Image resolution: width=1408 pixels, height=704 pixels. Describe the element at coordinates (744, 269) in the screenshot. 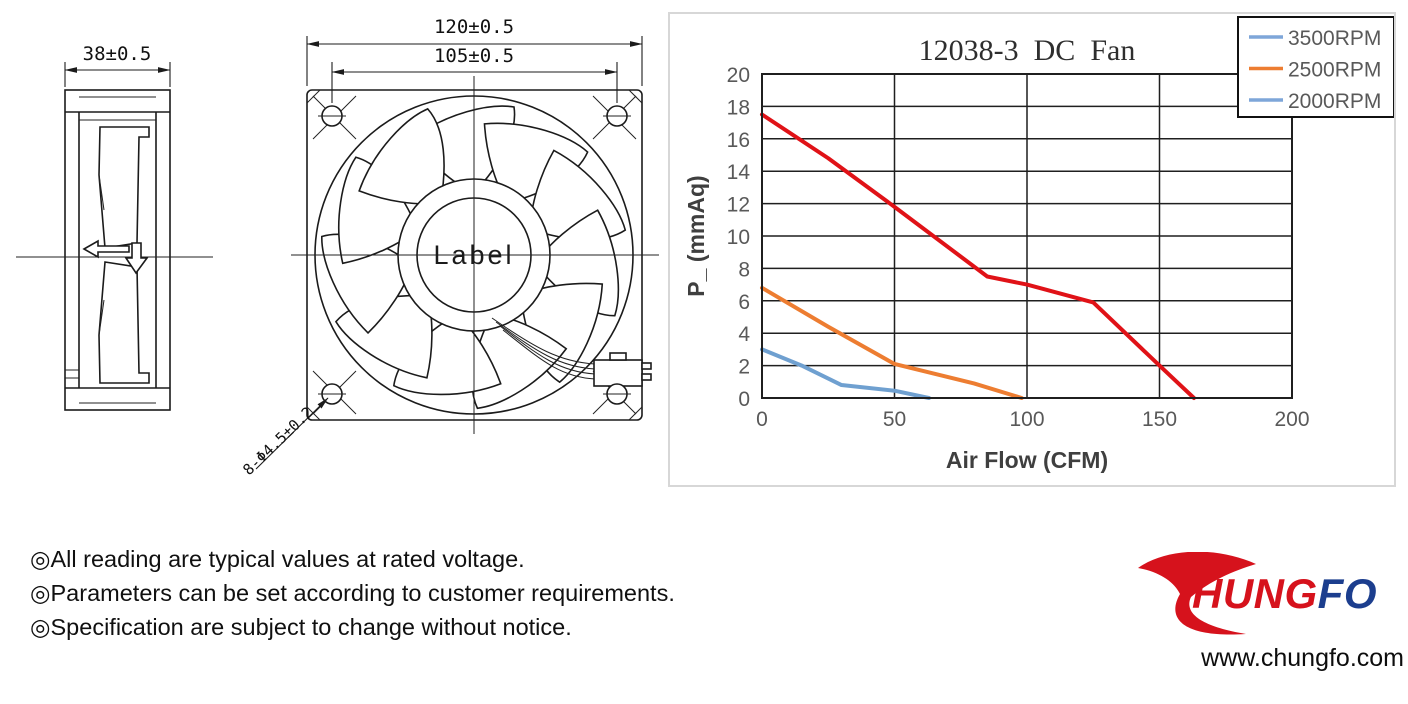

I see `y-tick-label: 8` at that location.